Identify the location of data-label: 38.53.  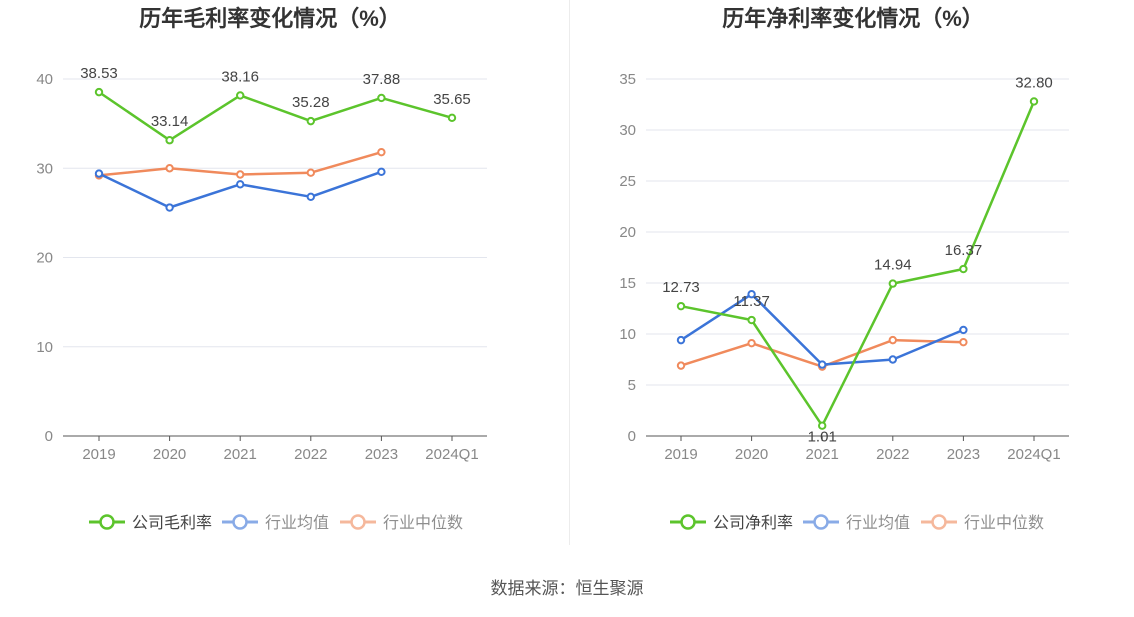
(99, 73).